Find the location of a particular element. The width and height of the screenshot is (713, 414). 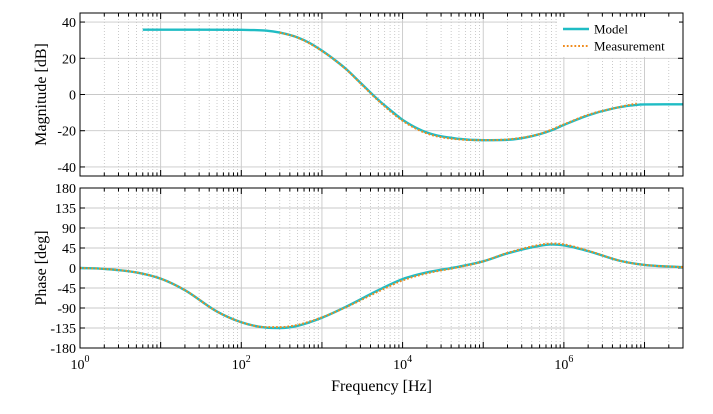

legend: Model Measurement is located at coordinates (618, 37).